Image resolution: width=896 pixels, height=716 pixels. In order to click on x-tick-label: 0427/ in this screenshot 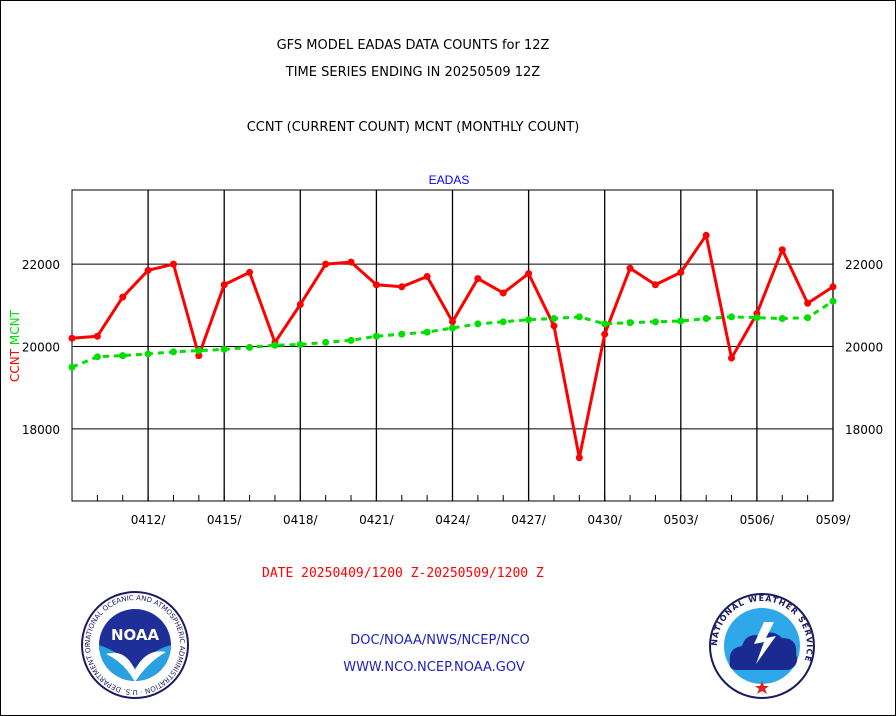, I will do `click(529, 520)`.